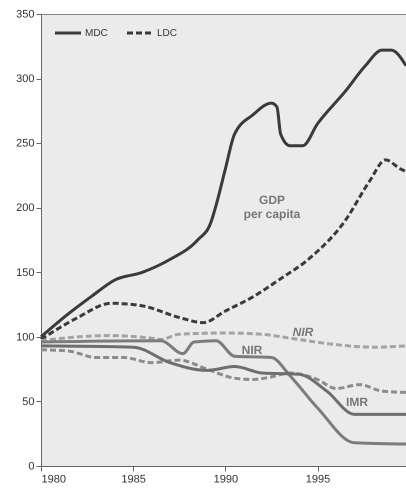  Describe the element at coordinates (133, 480) in the screenshot. I see `x-tick-label: 1985` at that location.